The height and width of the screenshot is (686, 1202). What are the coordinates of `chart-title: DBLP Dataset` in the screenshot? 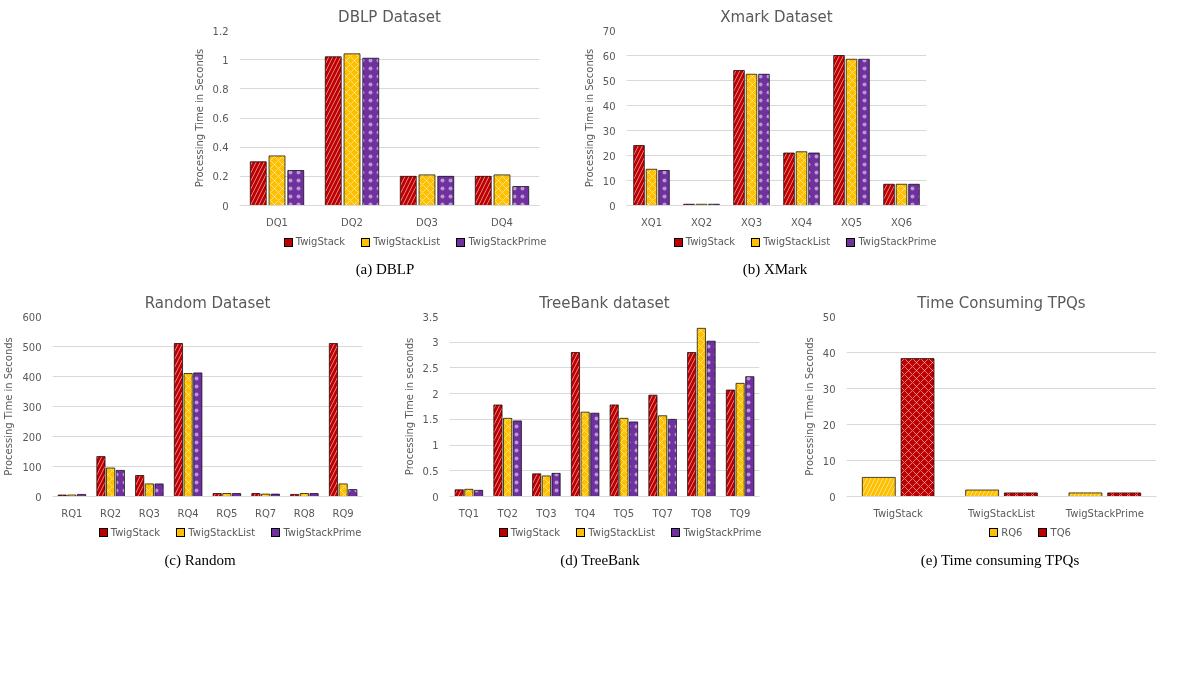 It's located at (389, 16).